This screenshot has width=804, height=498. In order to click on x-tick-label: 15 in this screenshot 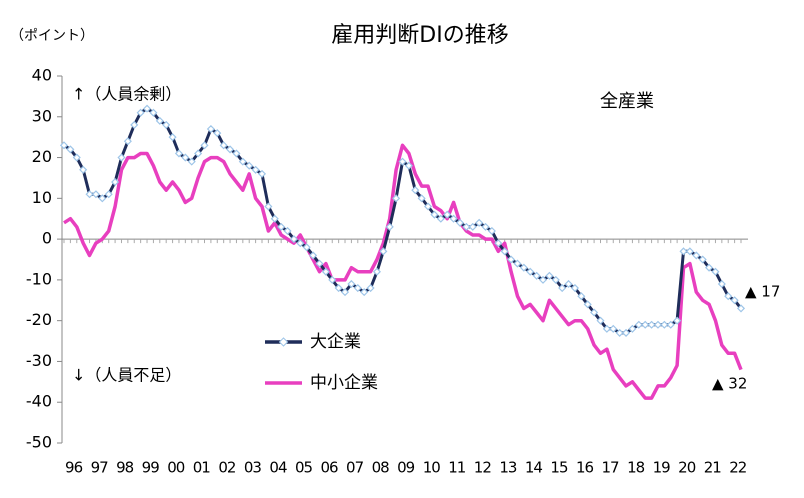, I will do `click(559, 468)`.